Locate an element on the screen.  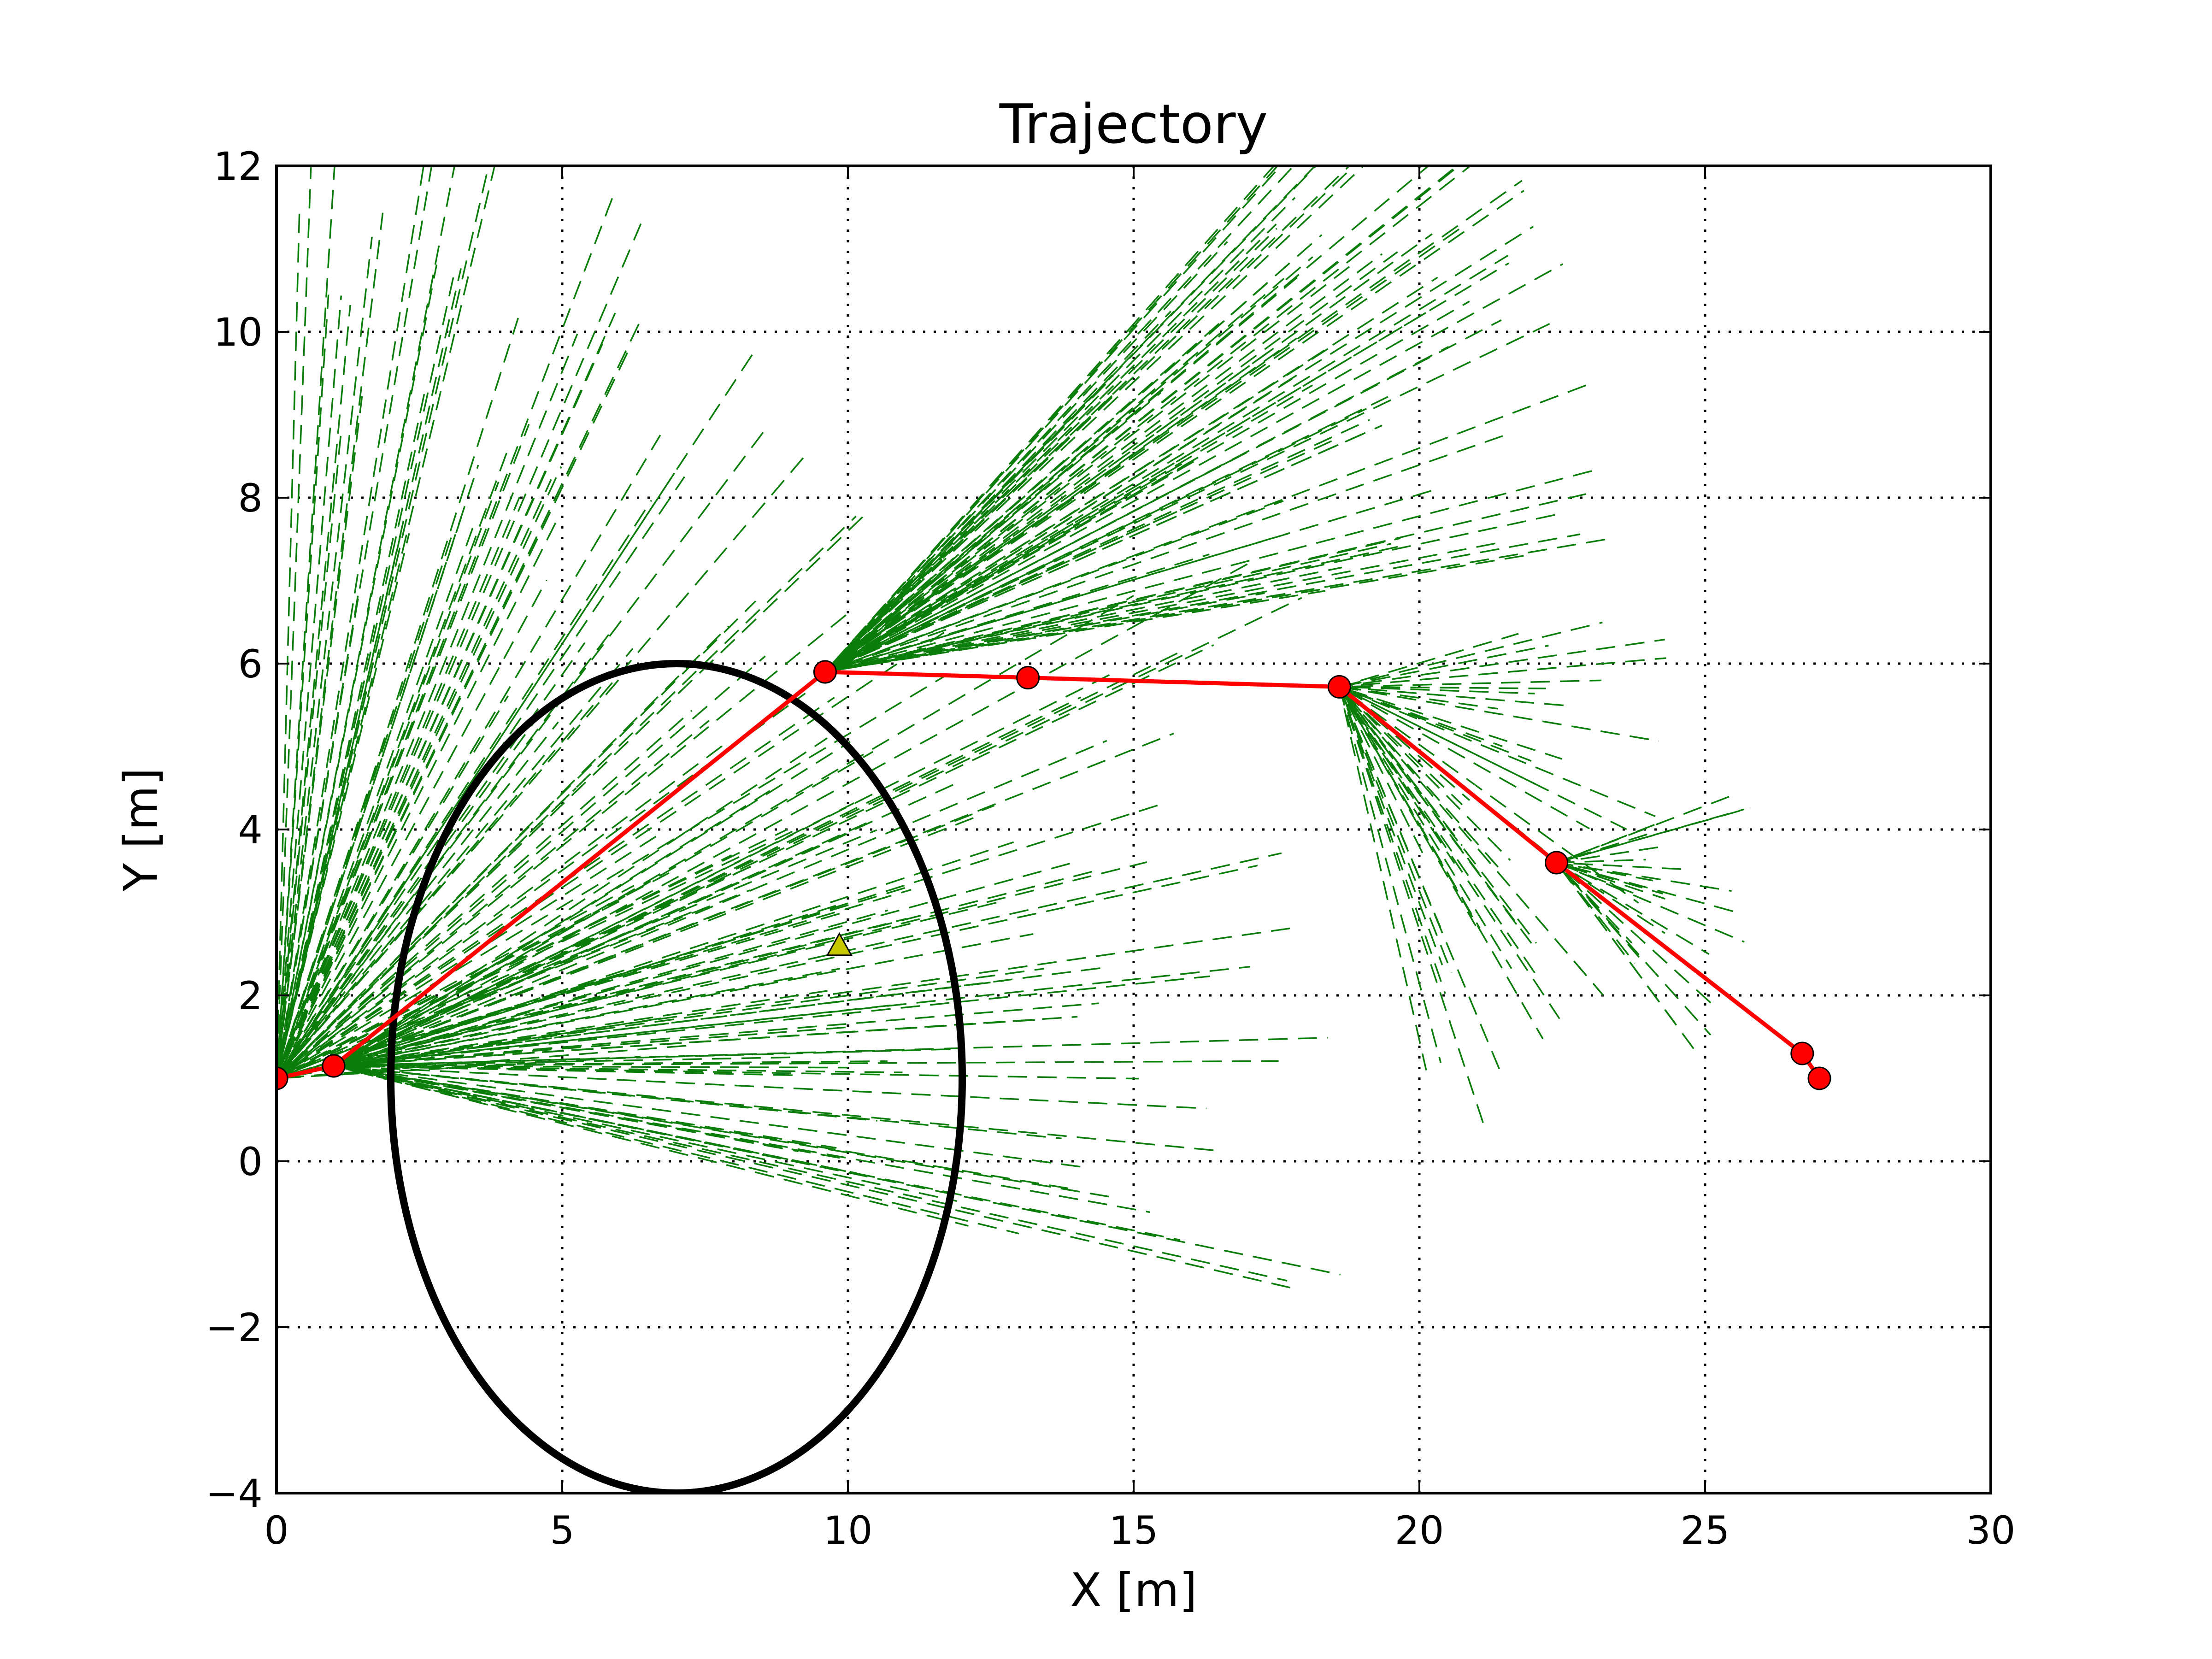
y-tick-label: 10 is located at coordinates (238, 332).